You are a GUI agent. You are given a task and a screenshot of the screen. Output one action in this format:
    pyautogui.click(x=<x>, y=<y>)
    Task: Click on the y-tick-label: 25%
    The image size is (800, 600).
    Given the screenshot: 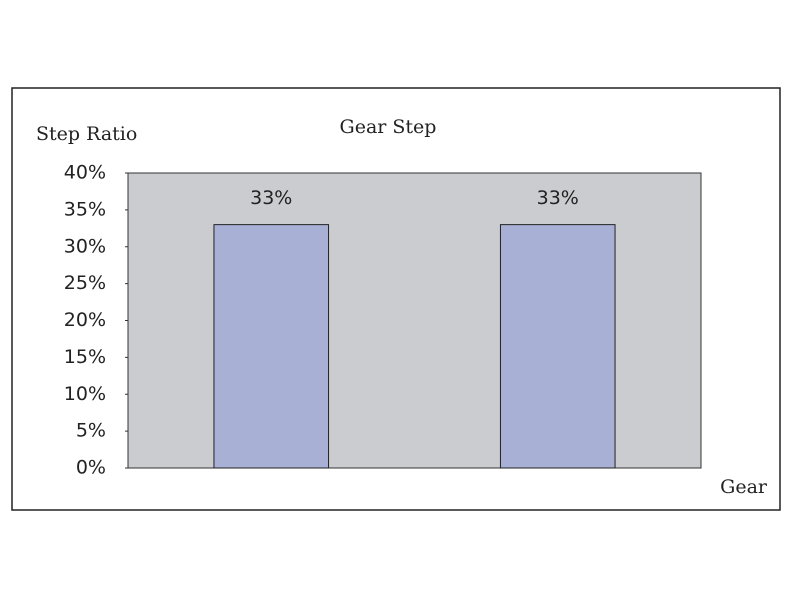 What is the action you would take?
    pyautogui.click(x=85, y=283)
    